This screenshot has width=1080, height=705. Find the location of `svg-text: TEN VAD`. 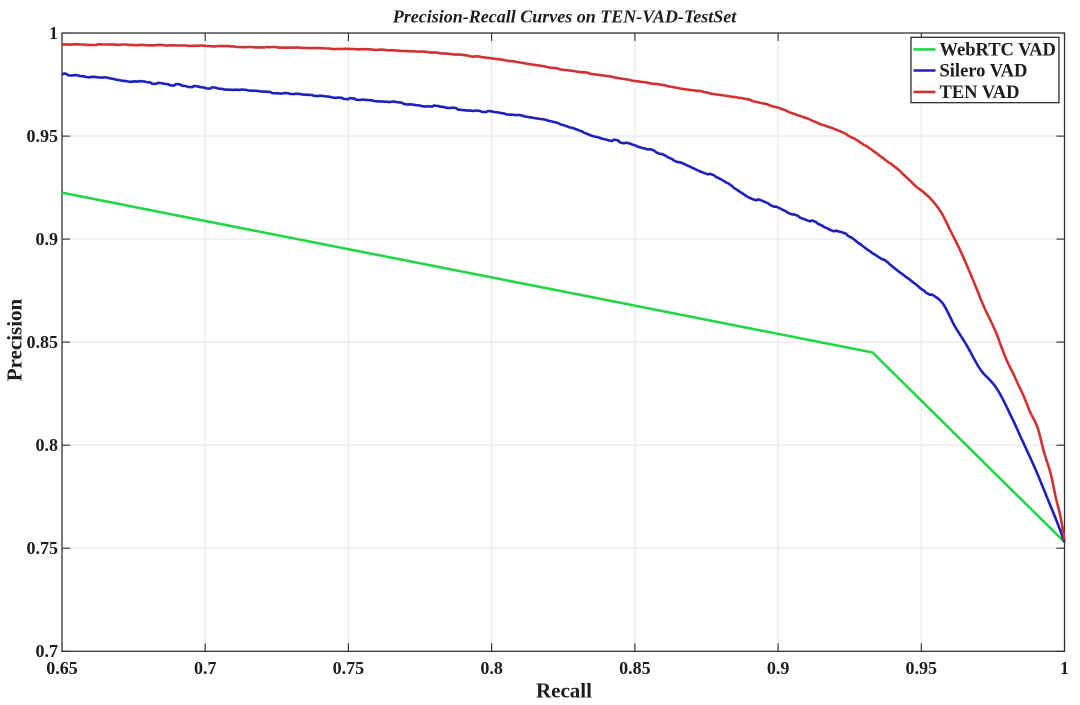

svg-text: TEN VAD is located at coordinates (980, 93).